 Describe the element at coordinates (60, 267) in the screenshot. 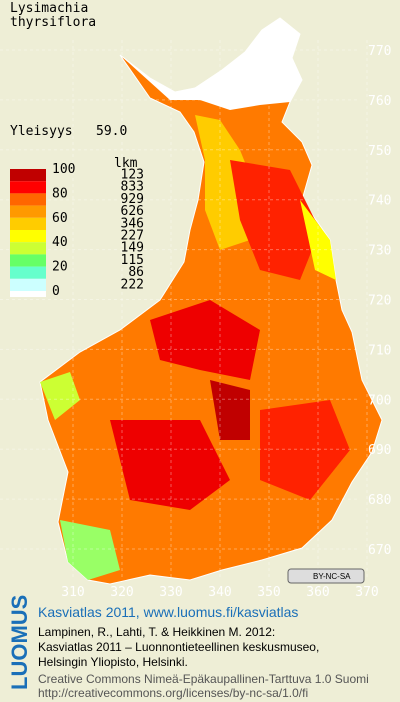

I see `legend-scale-label: 20` at that location.